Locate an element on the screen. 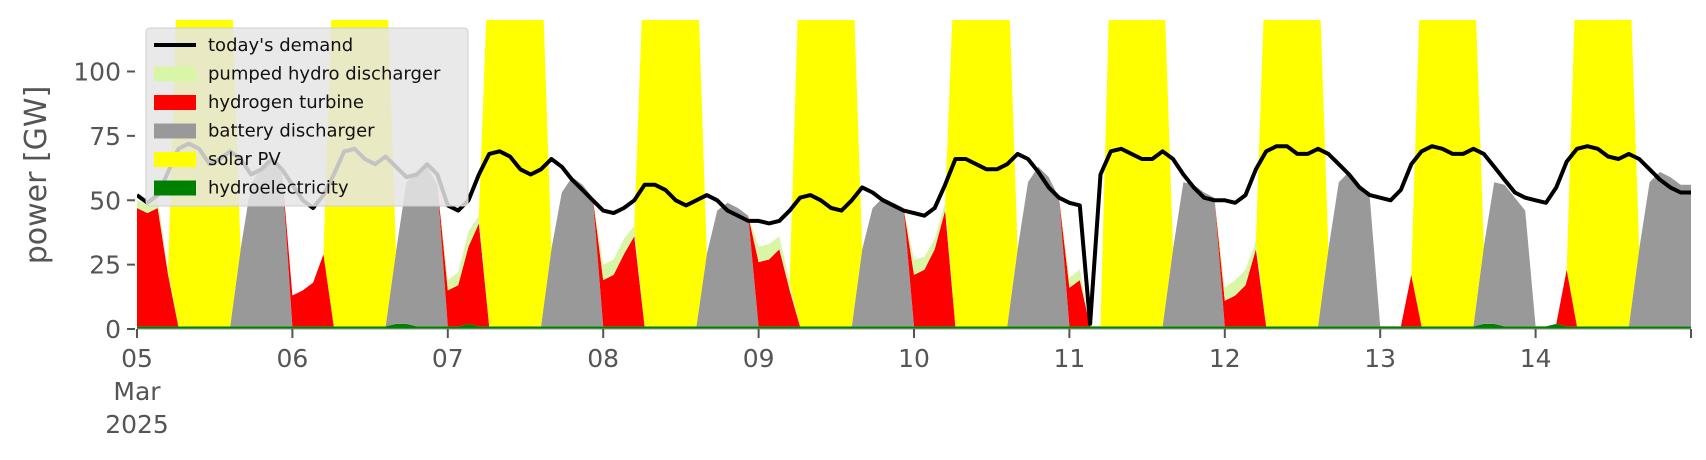 The height and width of the screenshot is (460, 1706). x-tick-label: 07 is located at coordinates (448, 358).